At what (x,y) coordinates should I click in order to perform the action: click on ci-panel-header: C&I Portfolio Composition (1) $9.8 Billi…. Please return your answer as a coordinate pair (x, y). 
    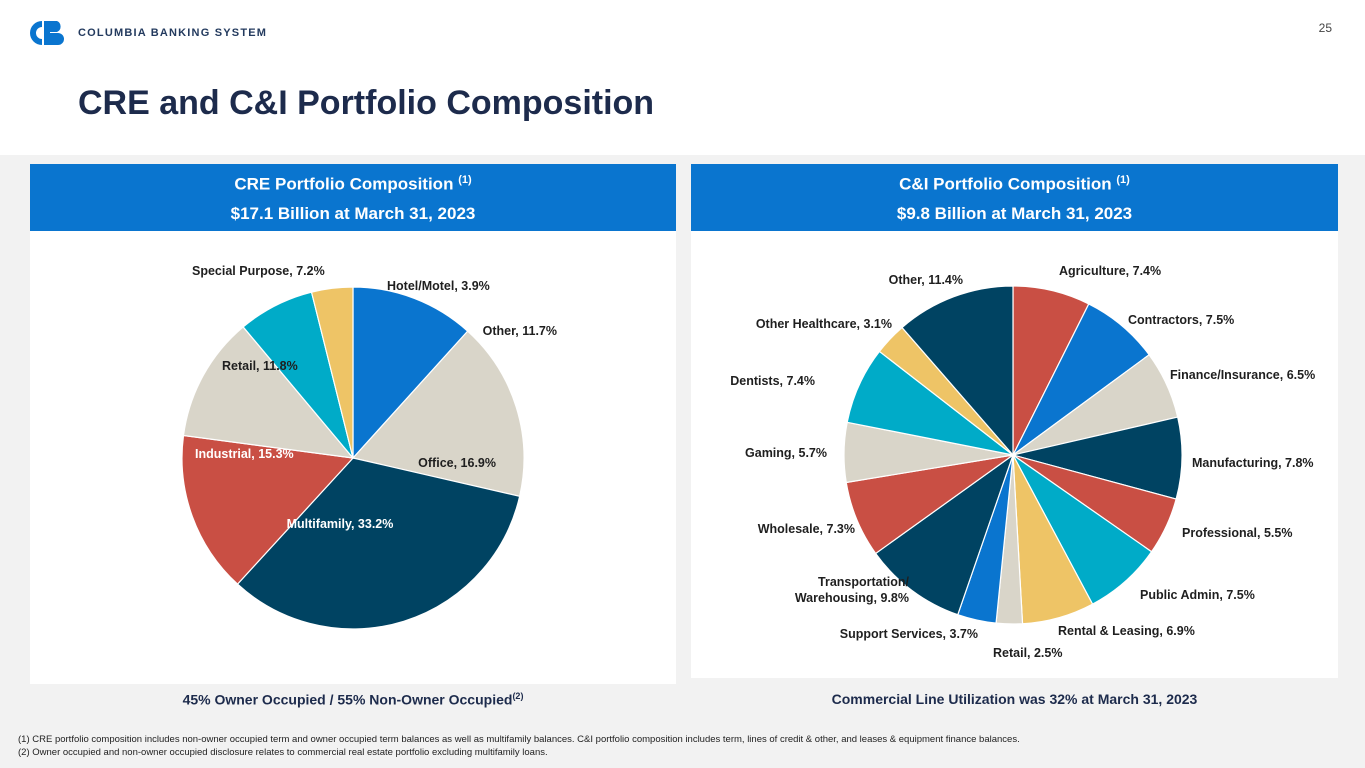
    Looking at the image, I should click on (1014, 197).